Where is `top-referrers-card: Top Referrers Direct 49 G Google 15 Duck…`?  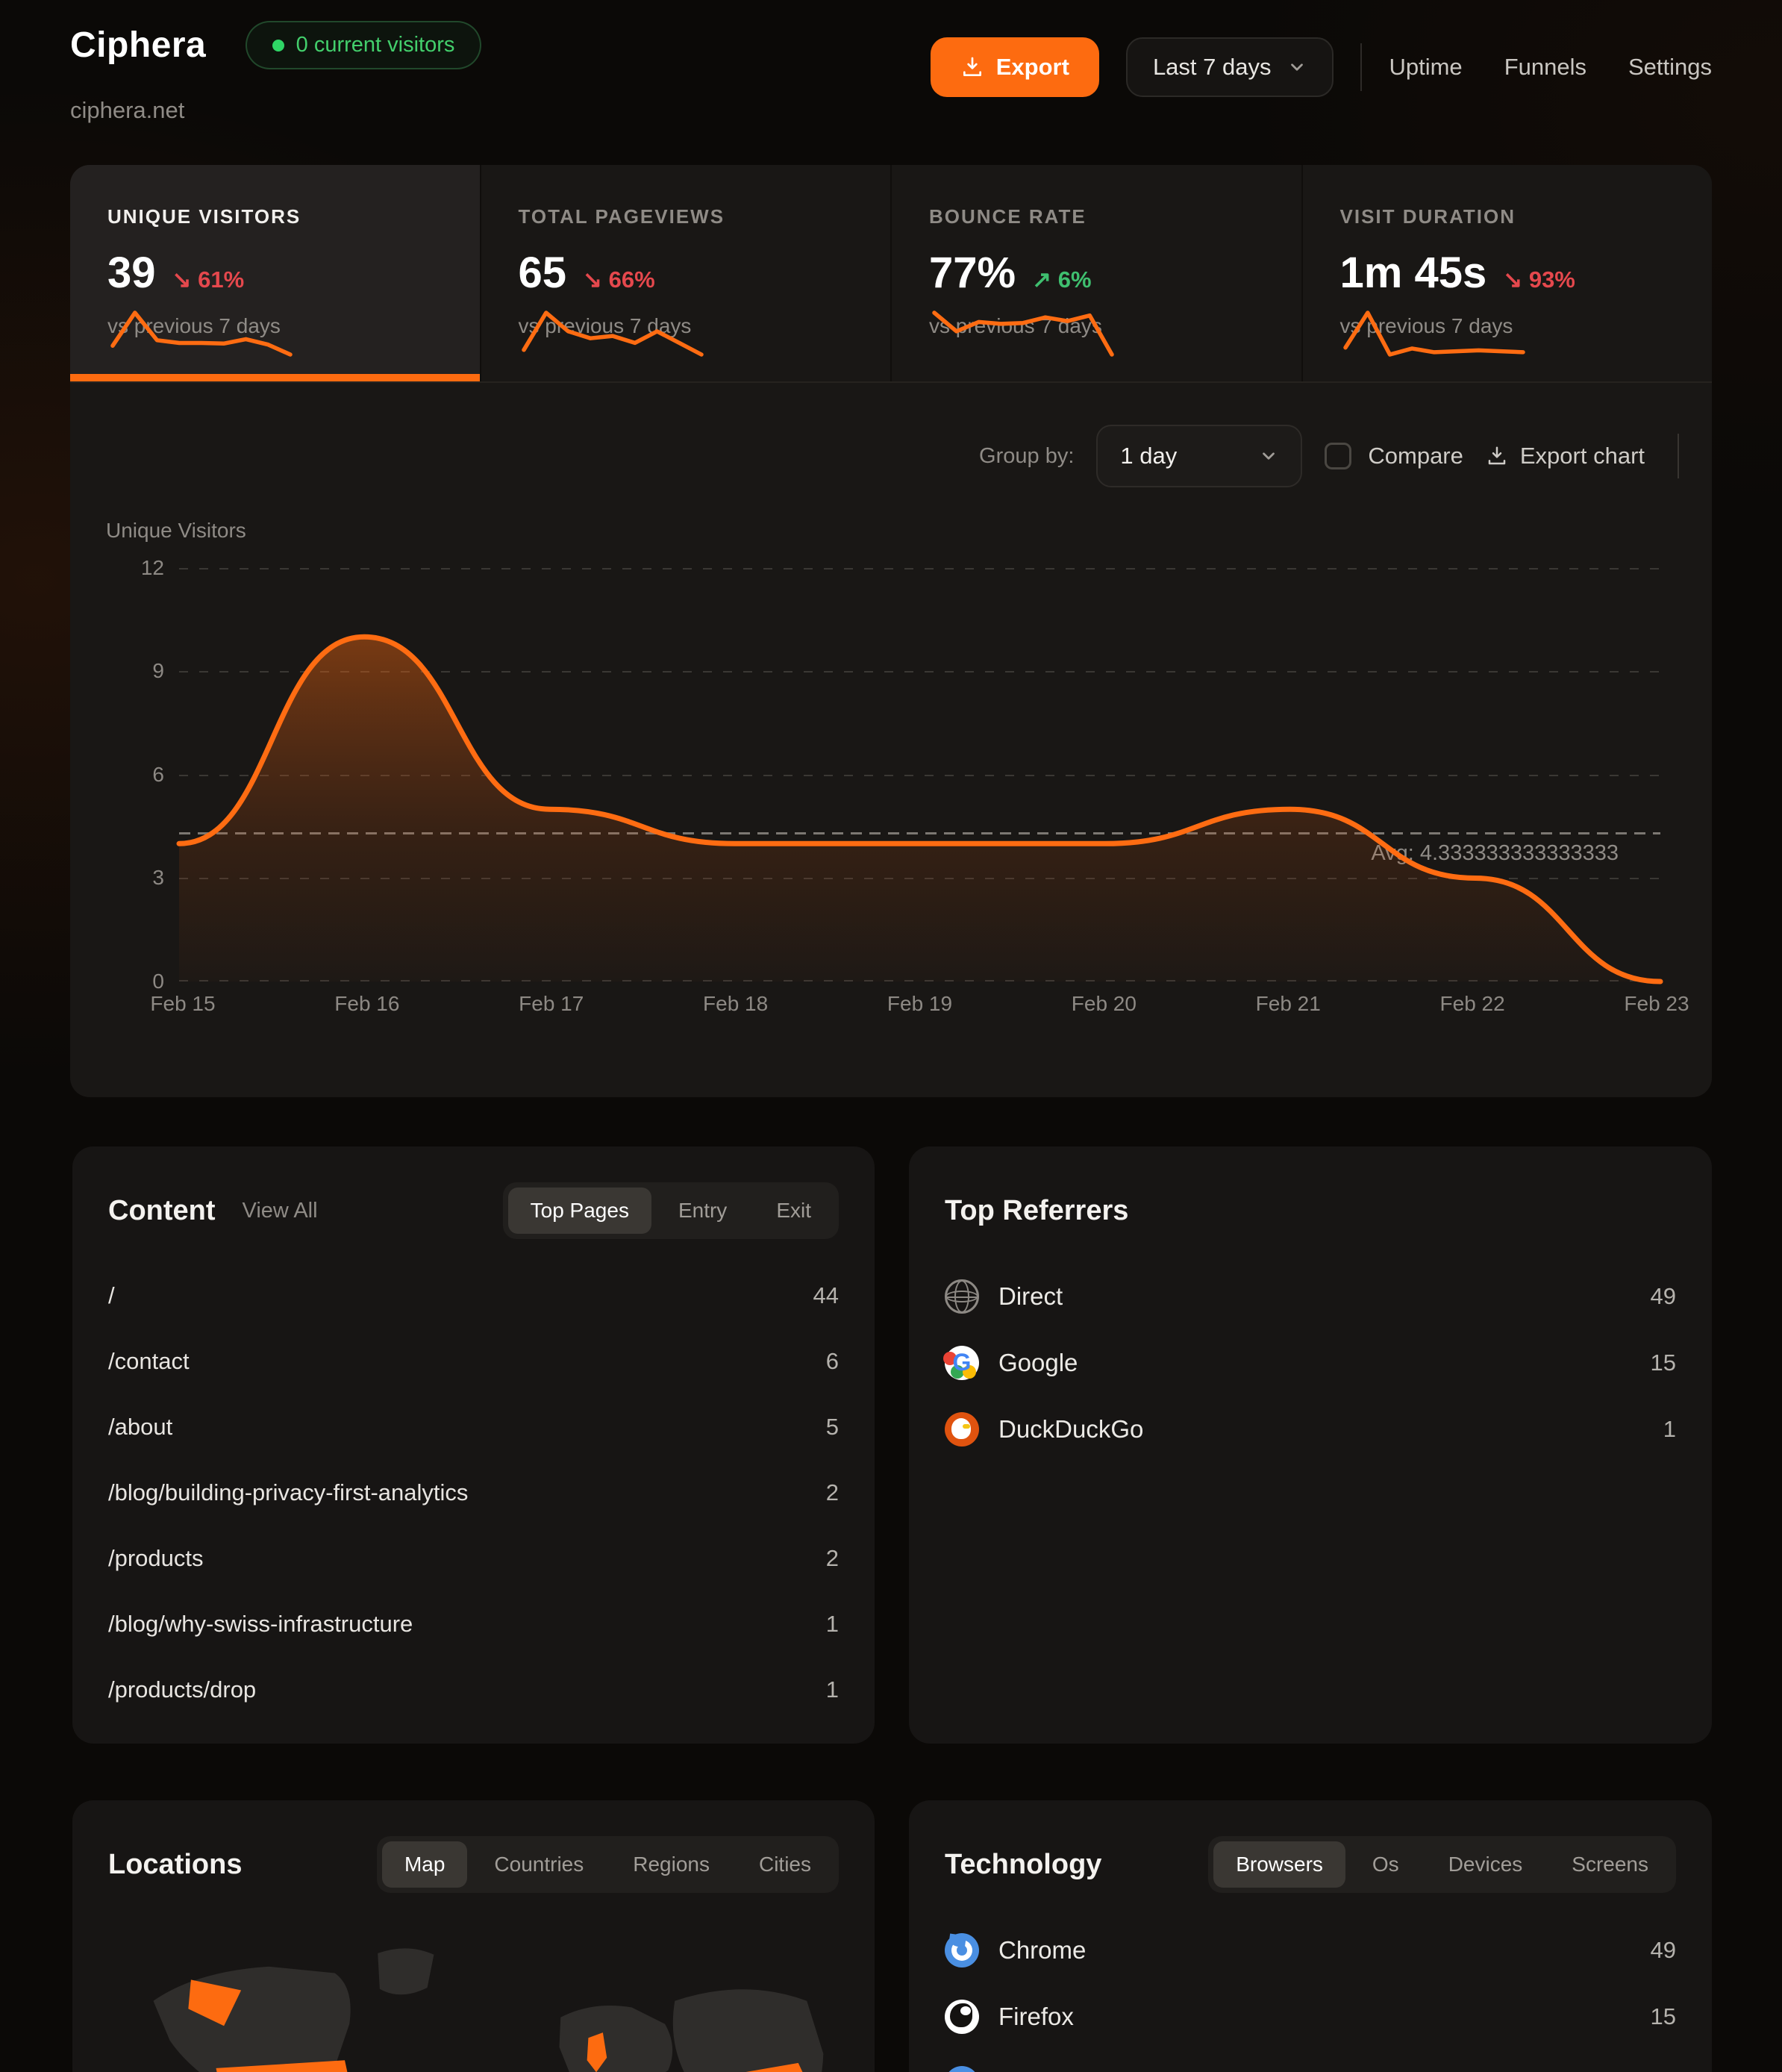
top-referrers-card: Top Referrers Direct 49 G Google 15 Duck… is located at coordinates (1310, 1445).